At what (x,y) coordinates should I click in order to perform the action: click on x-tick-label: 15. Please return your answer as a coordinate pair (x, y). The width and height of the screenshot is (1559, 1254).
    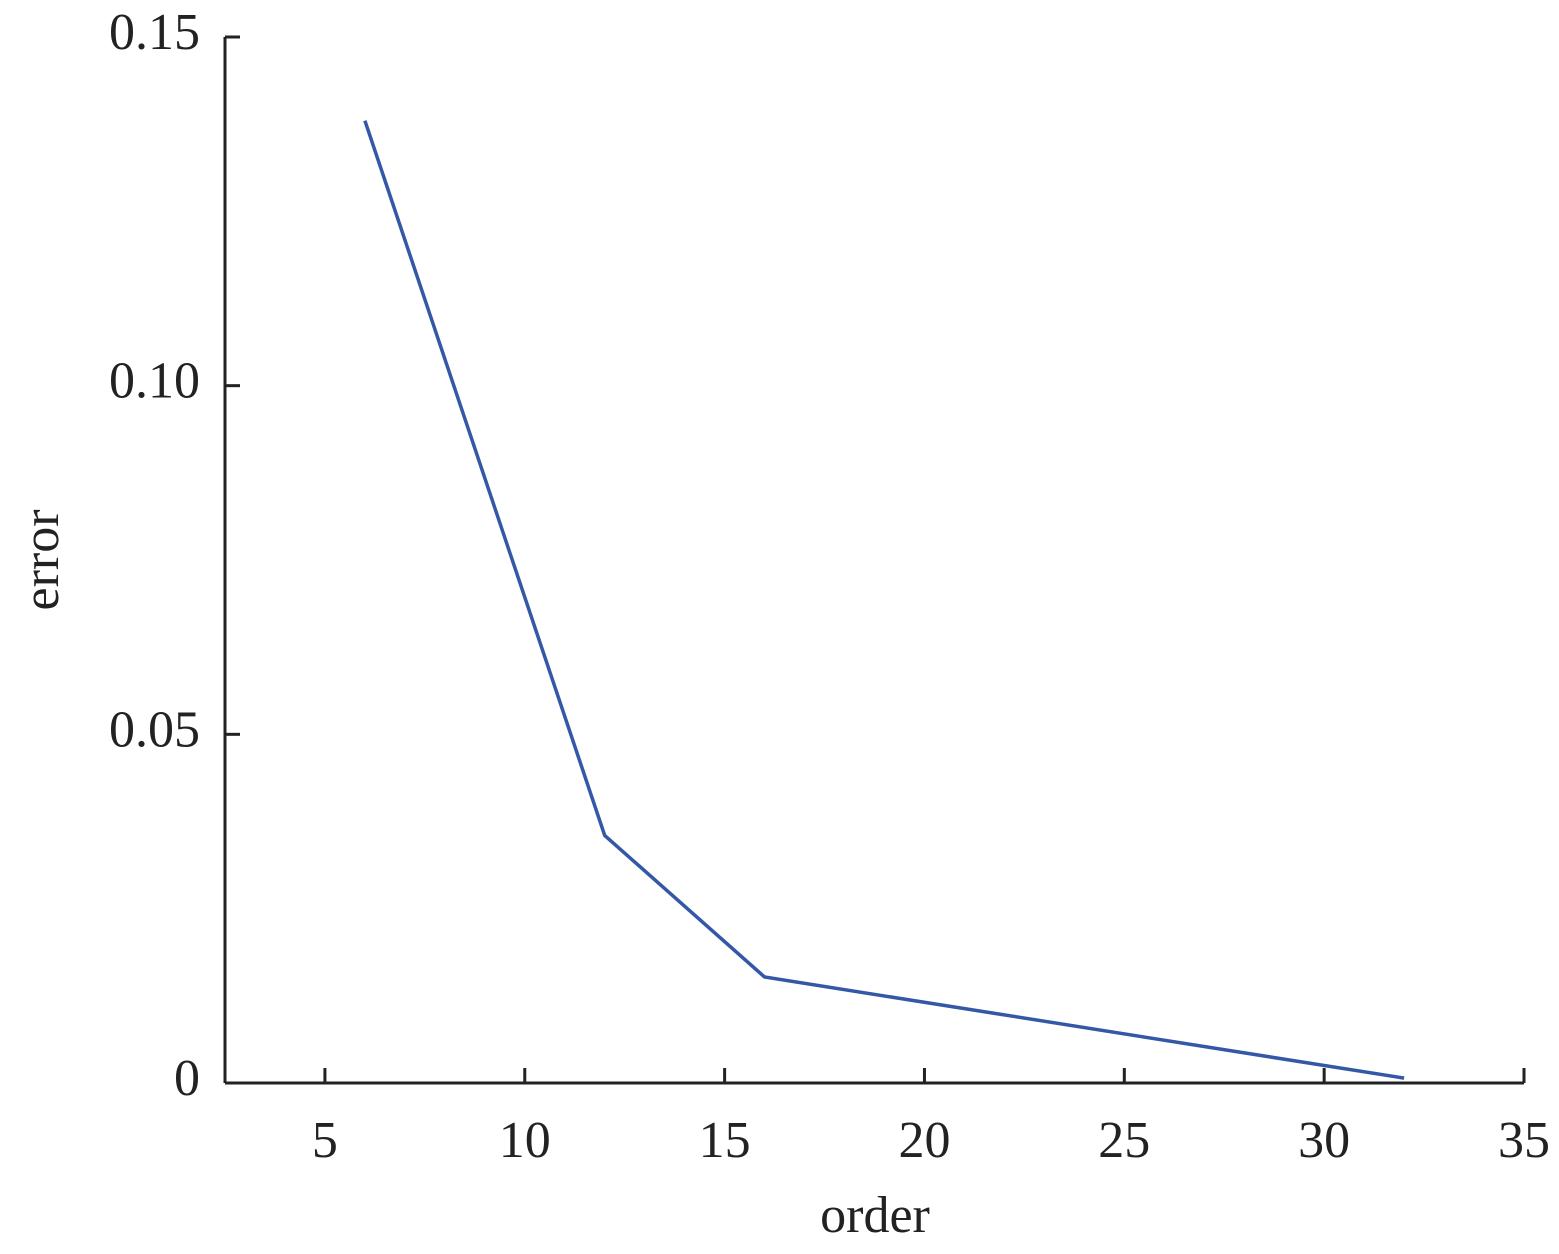
    Looking at the image, I should click on (725, 1140).